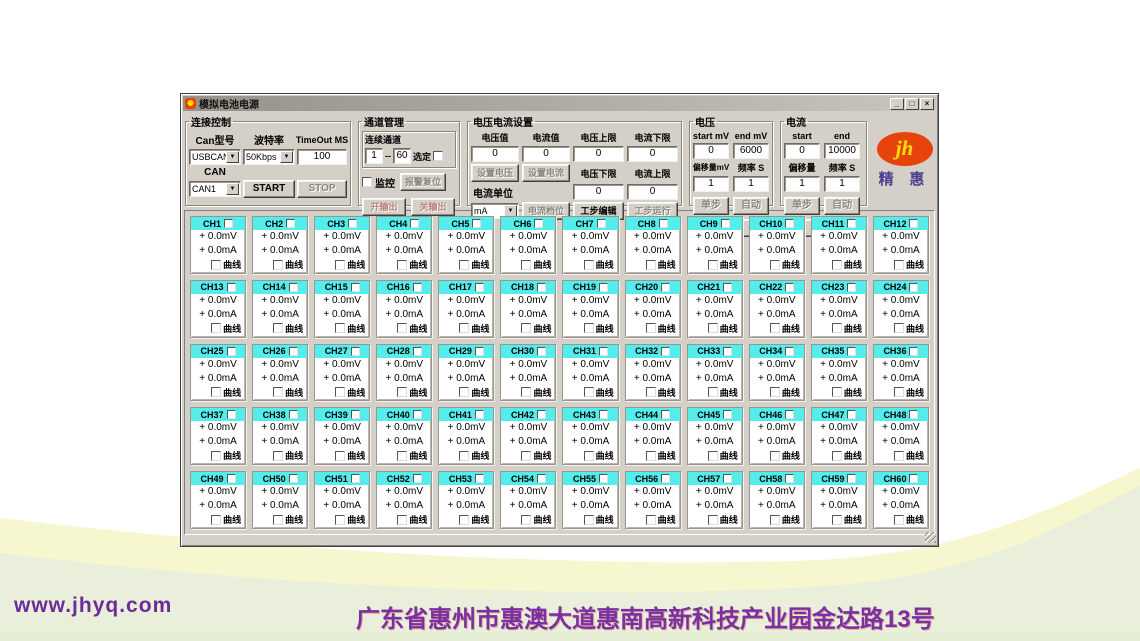  I want to click on resize-grip, so click(930, 537).